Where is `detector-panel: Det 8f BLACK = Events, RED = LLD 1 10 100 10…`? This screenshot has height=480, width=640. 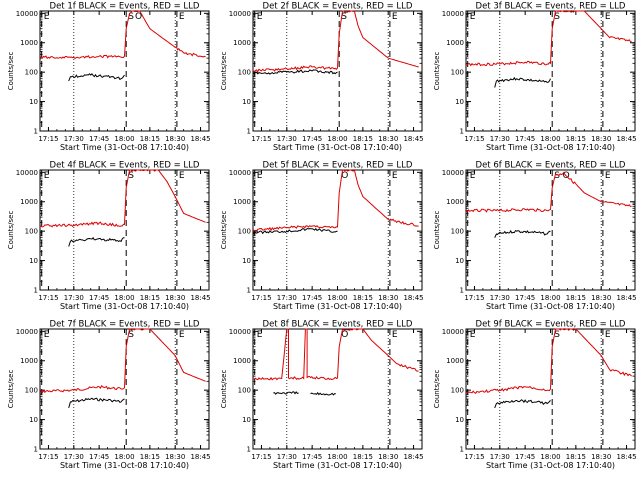
detector-panel: Det 8f BLACK = Events, RED = LLD 1 10 100 10… is located at coordinates (322, 395).